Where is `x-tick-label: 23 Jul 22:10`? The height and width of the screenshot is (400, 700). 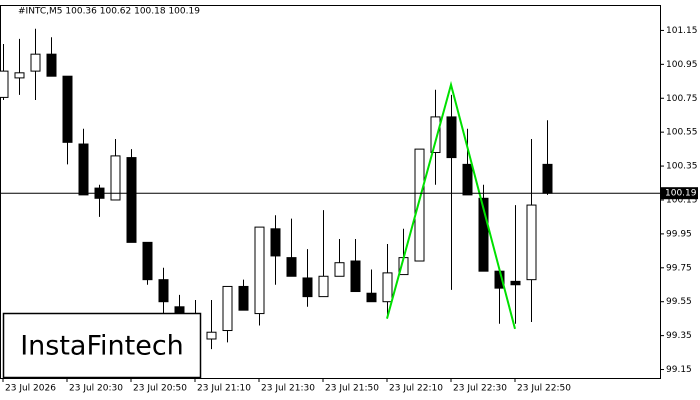 x-tick-label: 23 Jul 22:10 is located at coordinates (416, 389).